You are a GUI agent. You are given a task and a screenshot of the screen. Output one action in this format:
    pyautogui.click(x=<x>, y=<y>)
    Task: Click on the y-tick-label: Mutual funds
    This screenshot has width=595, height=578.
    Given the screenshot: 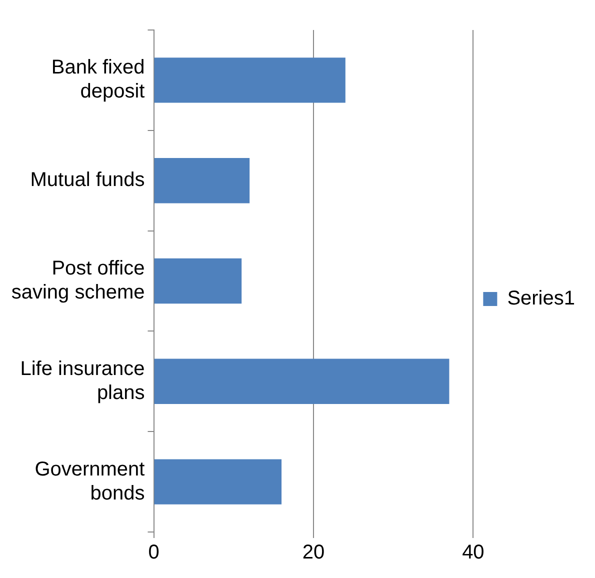 What is the action you would take?
    pyautogui.click(x=87, y=180)
    